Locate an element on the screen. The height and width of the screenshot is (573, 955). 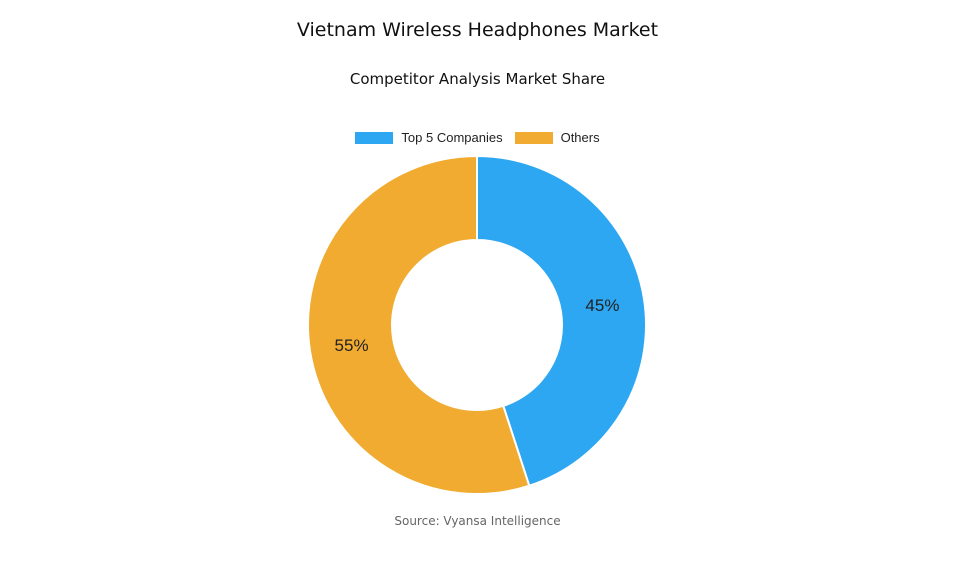
source-note: Source: Vyansa Intelligence is located at coordinates (477, 521).